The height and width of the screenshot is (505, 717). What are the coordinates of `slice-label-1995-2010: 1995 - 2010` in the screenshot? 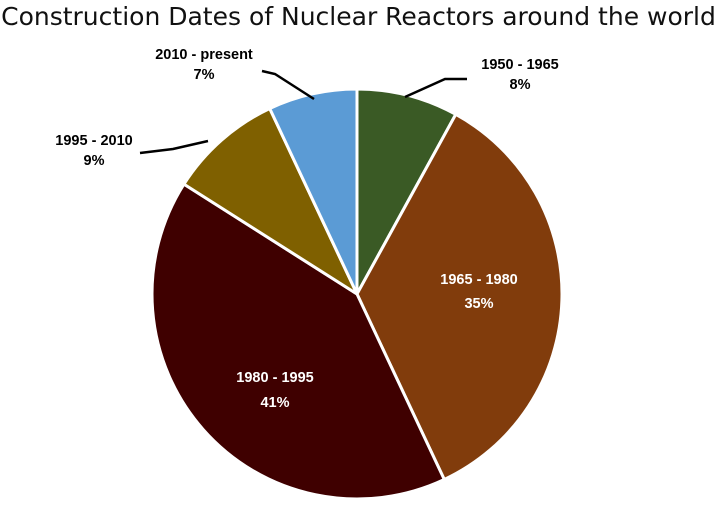 It's located at (93, 141).